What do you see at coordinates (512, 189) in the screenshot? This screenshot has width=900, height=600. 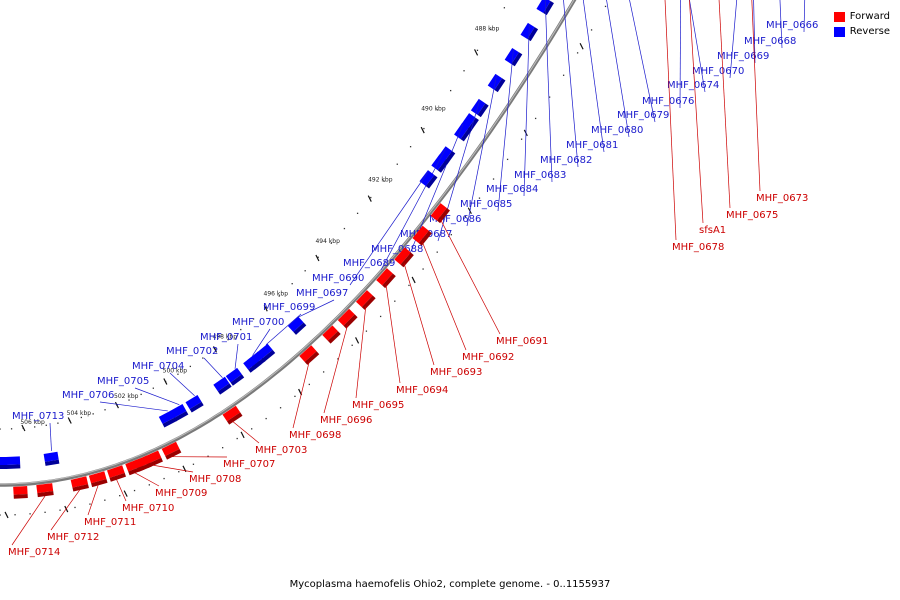 I see `reverse-gene-label: MHF_0684` at bounding box center [512, 189].